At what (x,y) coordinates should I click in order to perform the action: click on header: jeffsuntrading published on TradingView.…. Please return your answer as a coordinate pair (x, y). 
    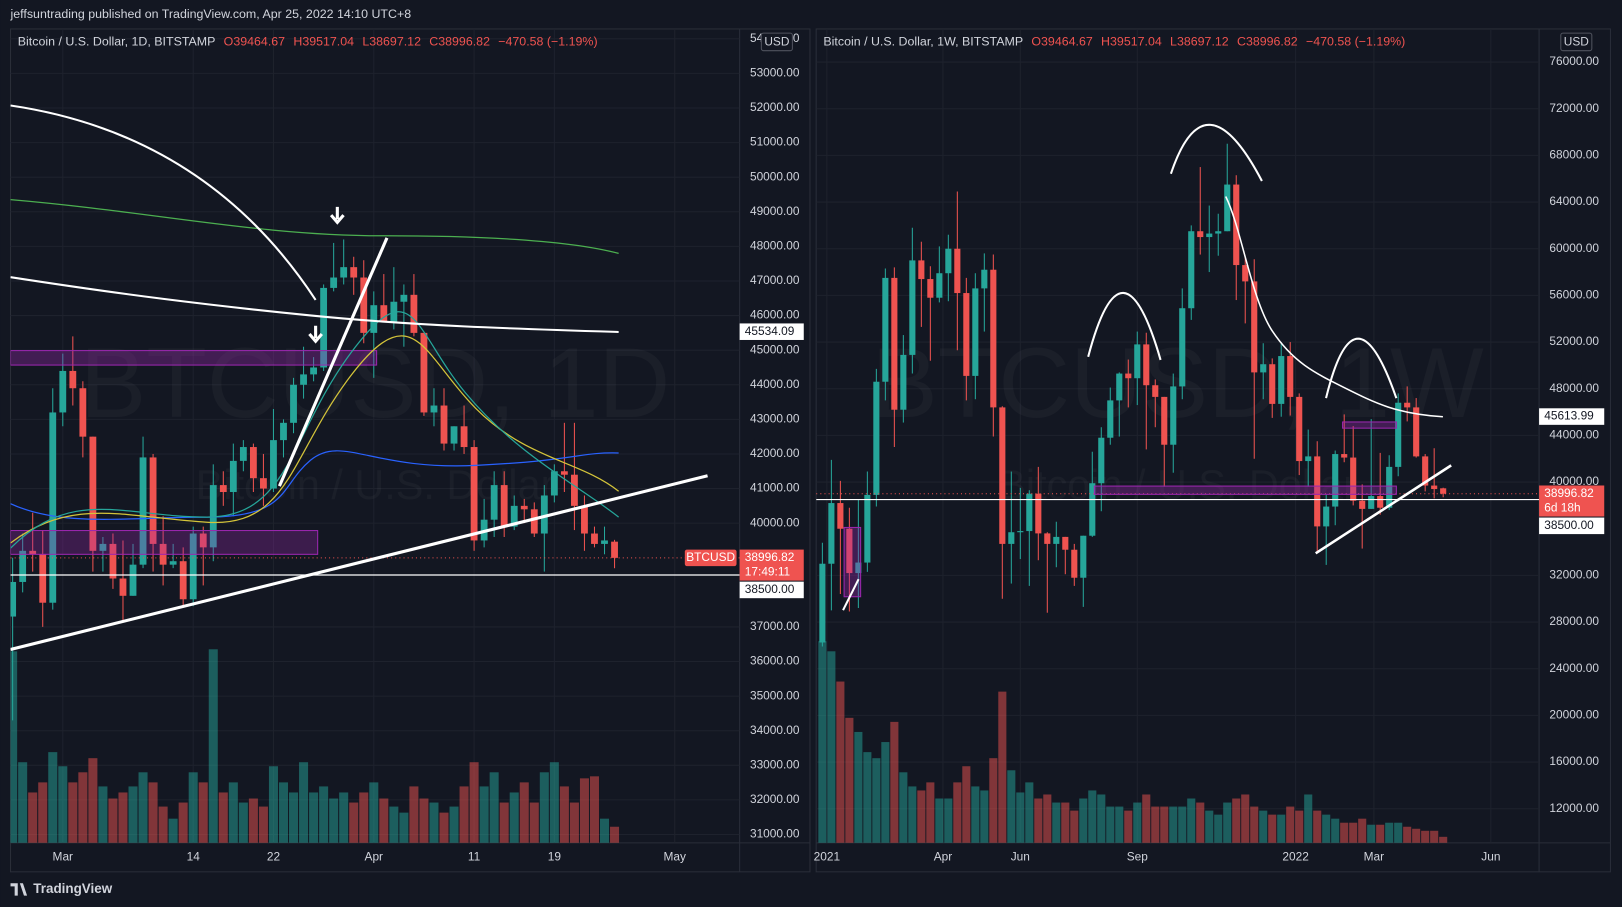
    Looking at the image, I should click on (211, 14).